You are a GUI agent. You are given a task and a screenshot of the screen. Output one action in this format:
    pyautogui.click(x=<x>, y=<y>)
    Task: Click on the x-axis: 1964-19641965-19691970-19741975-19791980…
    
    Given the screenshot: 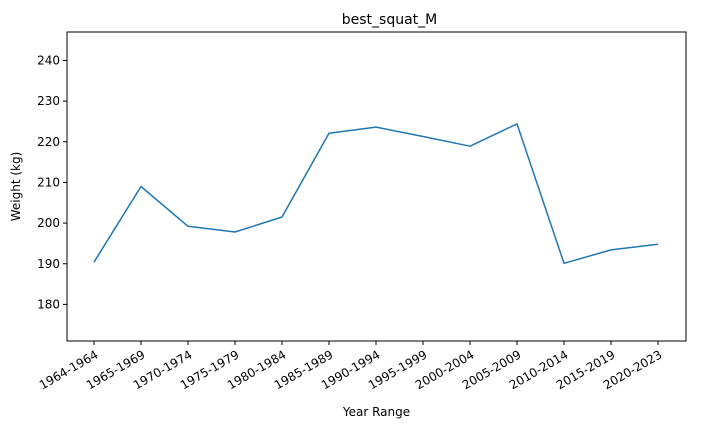 What is the action you would take?
    pyautogui.click(x=351, y=366)
    